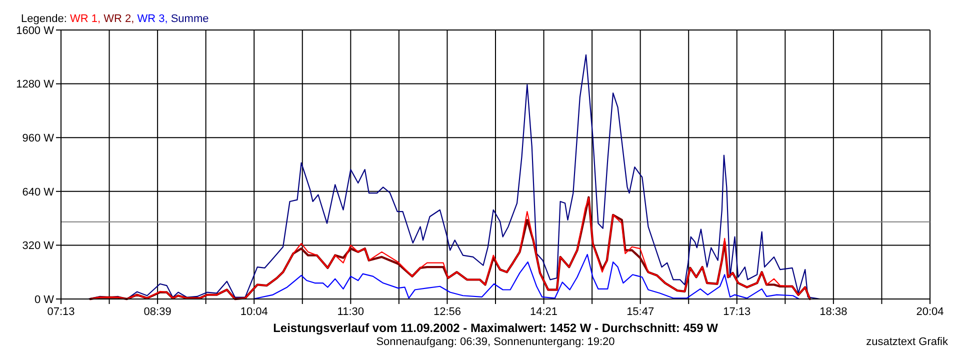  What do you see at coordinates (544, 312) in the screenshot?
I see `x-tick-label: 14:21` at bounding box center [544, 312].